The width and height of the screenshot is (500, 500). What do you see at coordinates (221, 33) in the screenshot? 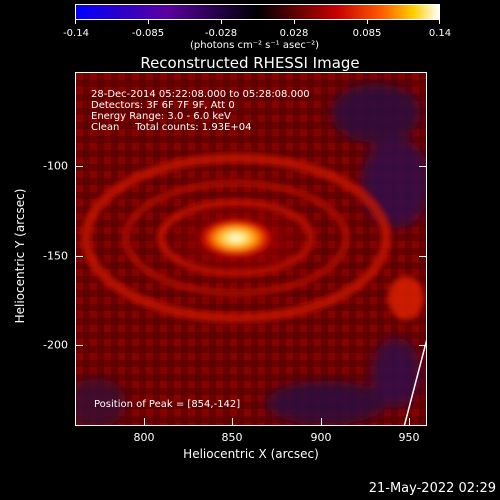
I see `colorbar-tick: -0.028` at bounding box center [221, 33].